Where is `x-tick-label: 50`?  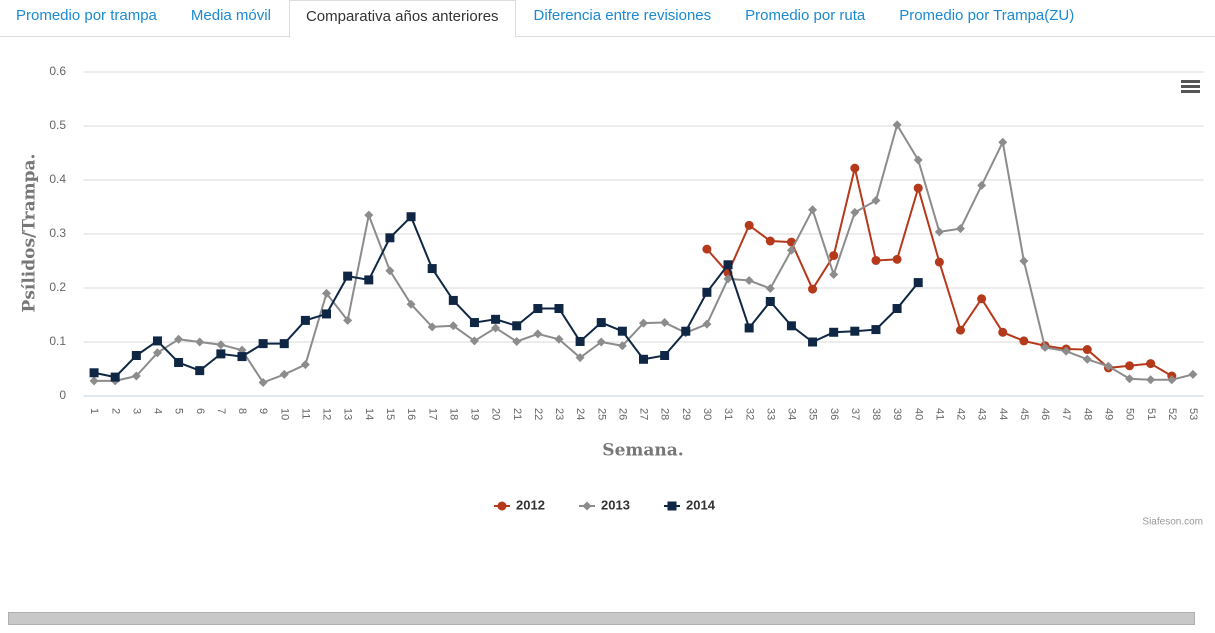
x-tick-label: 50 is located at coordinates (1130, 414).